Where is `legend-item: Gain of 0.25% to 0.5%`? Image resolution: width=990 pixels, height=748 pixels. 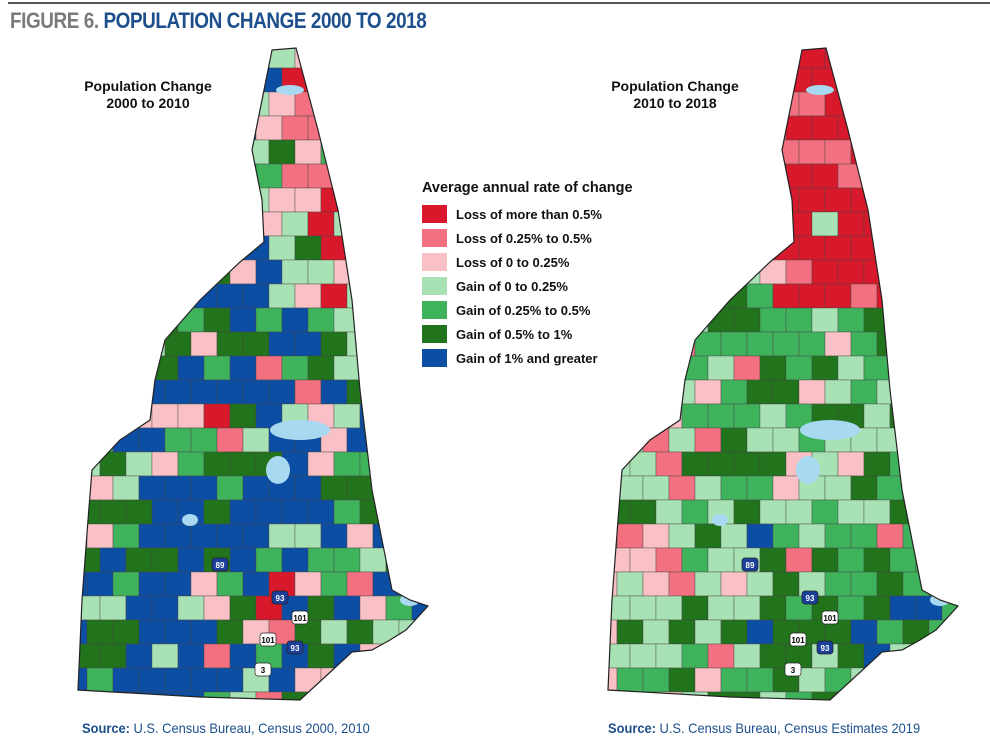 legend-item: Gain of 0.25% to 0.5% is located at coordinates (527, 310).